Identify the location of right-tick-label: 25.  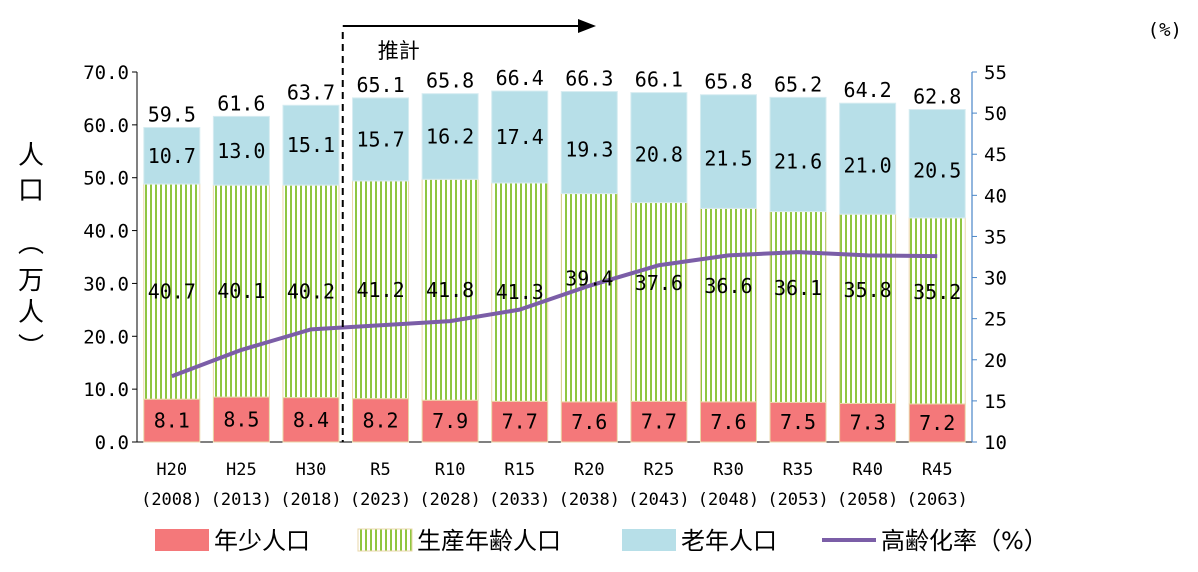
(995, 320).